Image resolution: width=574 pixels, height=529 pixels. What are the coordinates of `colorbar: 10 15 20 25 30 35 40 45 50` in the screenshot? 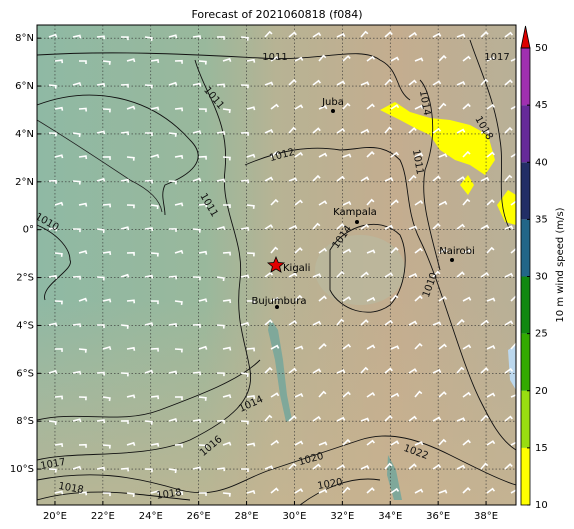 It's located at (534, 268).